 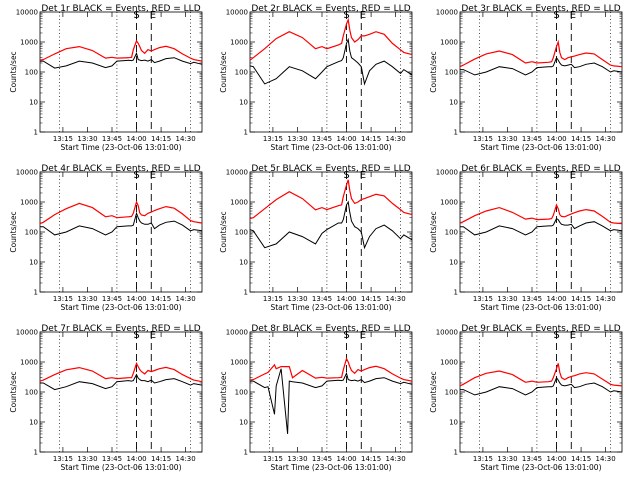 What do you see at coordinates (540, 9) in the screenshot?
I see `chart-title: Det 3r BLACK = Events, RED = LLD` at bounding box center [540, 9].